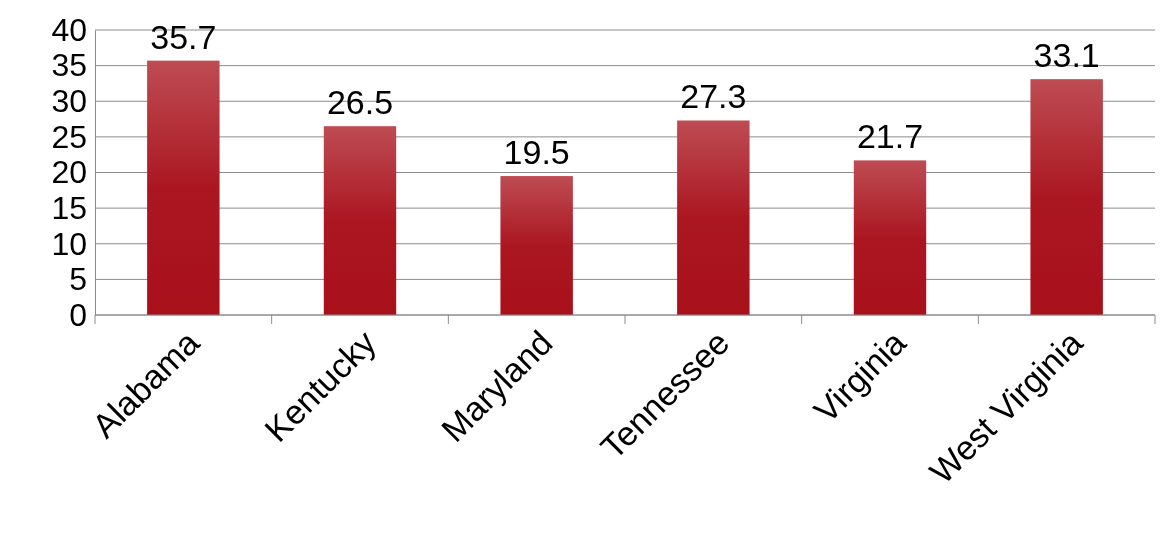 This screenshot has height=539, width=1161. I want to click on y-tick-label: 20, so click(69, 172).